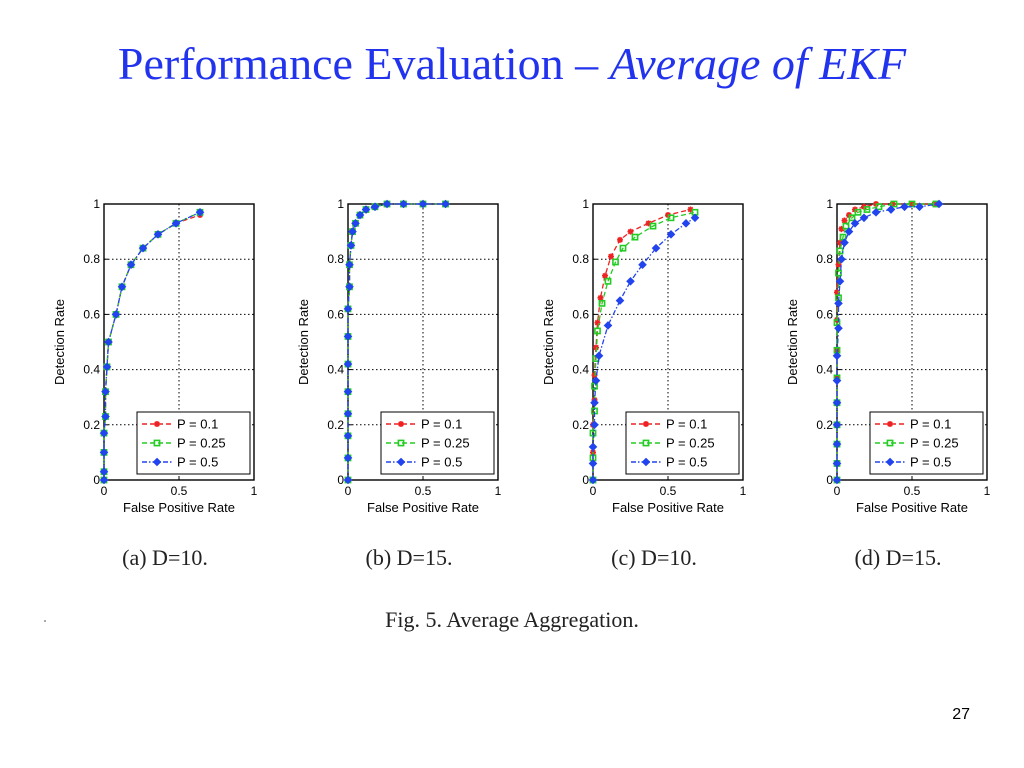  Describe the element at coordinates (409, 557) in the screenshot. I see `caption-b: (b) D=15.` at that location.